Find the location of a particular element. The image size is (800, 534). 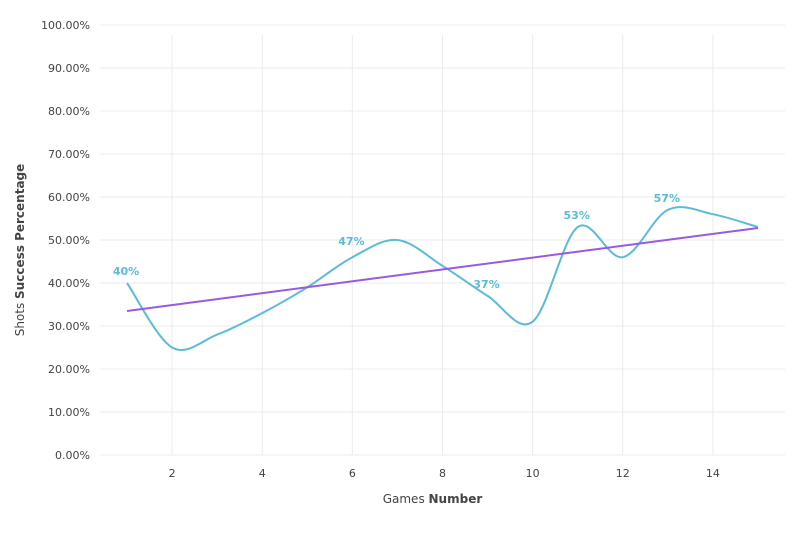

x-tick-label: 14 is located at coordinates (713, 473).